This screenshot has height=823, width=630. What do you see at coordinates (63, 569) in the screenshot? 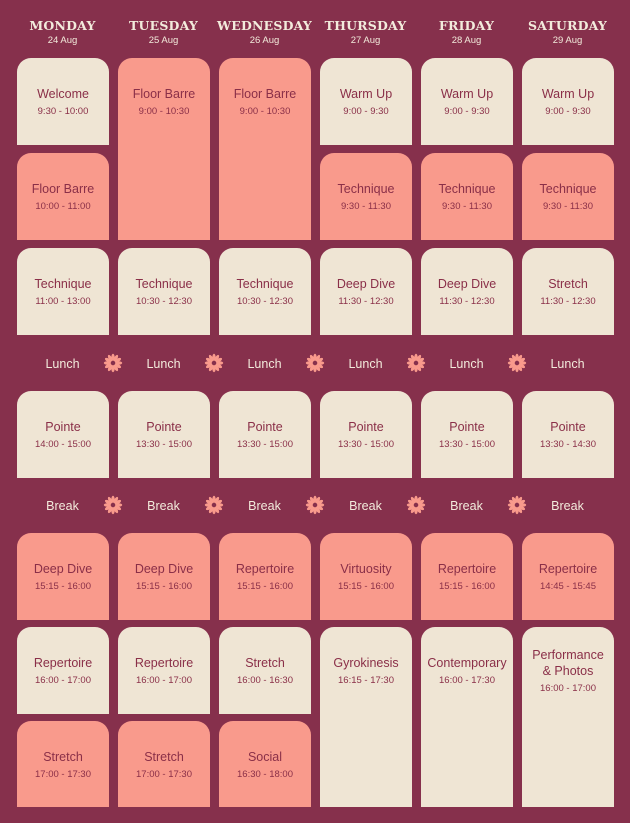
I see `session-title: Deep Dive` at bounding box center [63, 569].